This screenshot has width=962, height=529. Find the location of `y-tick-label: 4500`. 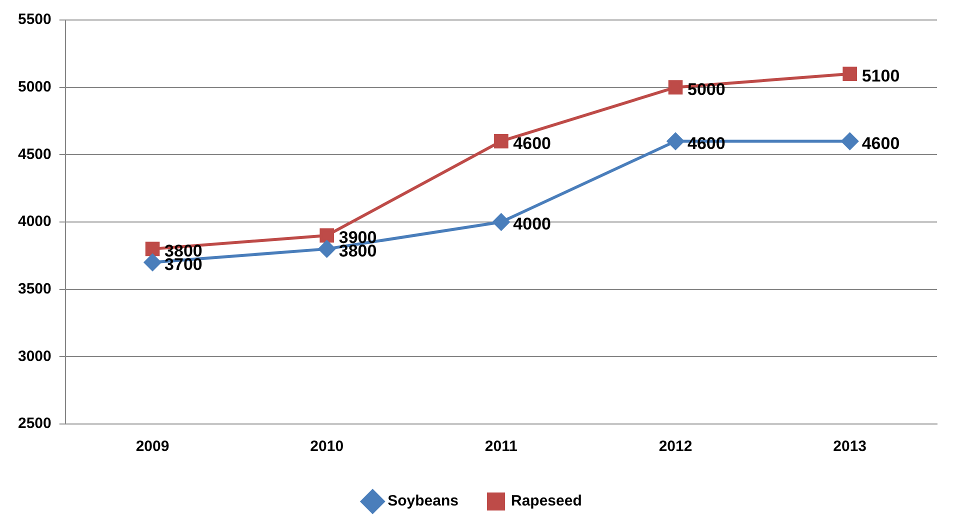

y-tick-label: 4500 is located at coordinates (35, 154).